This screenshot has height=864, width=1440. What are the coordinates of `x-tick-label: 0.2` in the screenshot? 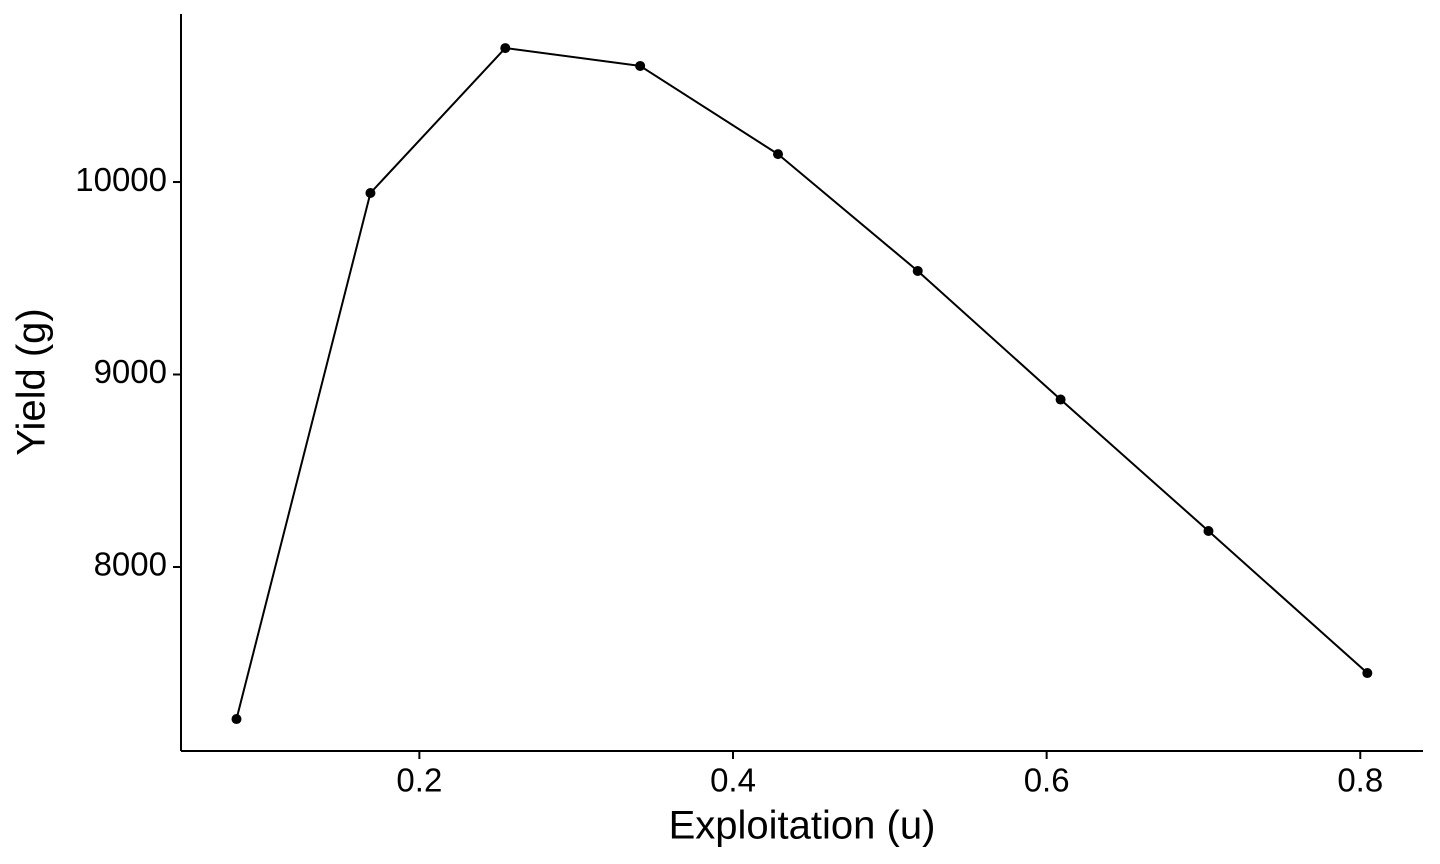 It's located at (419, 780).